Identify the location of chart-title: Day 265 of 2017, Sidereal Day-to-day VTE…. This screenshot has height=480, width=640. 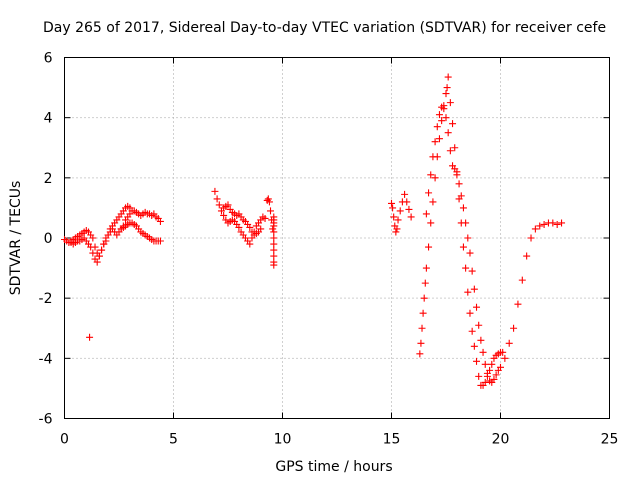
(324, 28).